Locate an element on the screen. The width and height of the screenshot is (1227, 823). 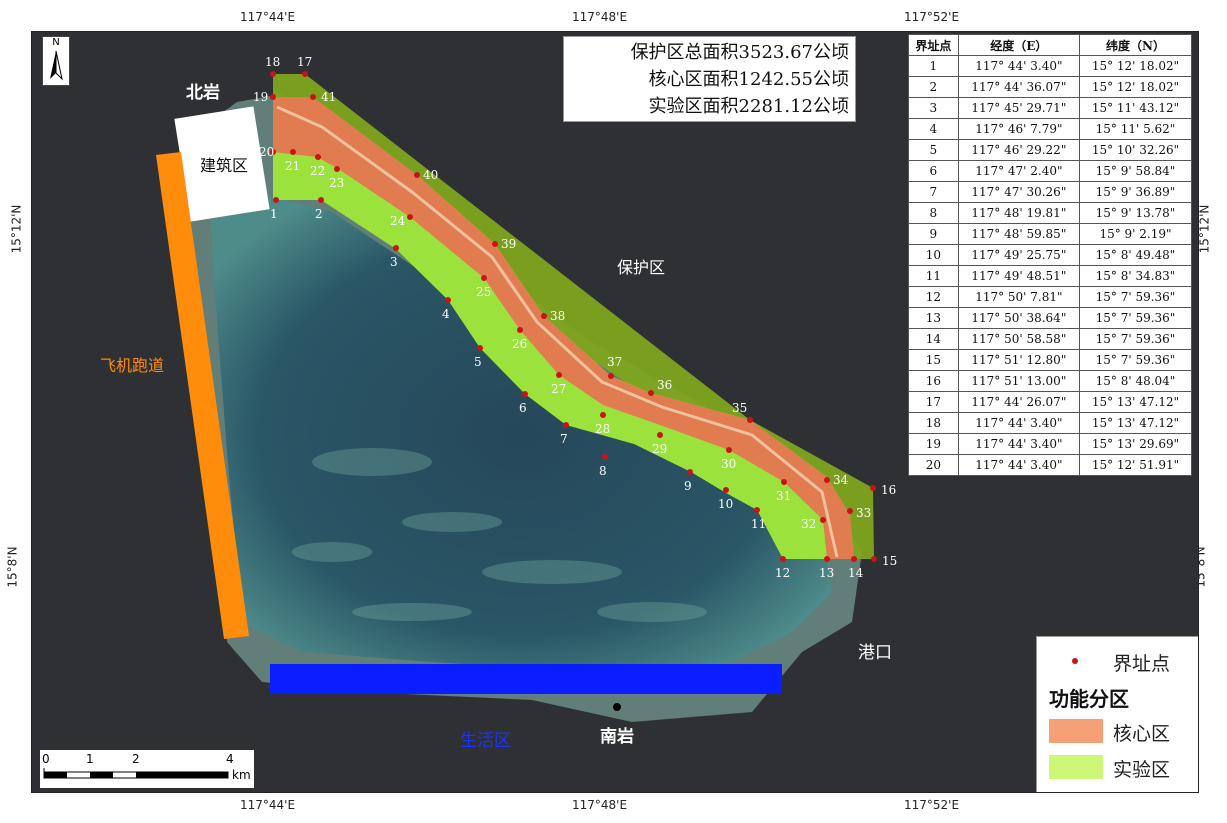
table-cell: 15° 12' 51.91" is located at coordinates (1135, 465).